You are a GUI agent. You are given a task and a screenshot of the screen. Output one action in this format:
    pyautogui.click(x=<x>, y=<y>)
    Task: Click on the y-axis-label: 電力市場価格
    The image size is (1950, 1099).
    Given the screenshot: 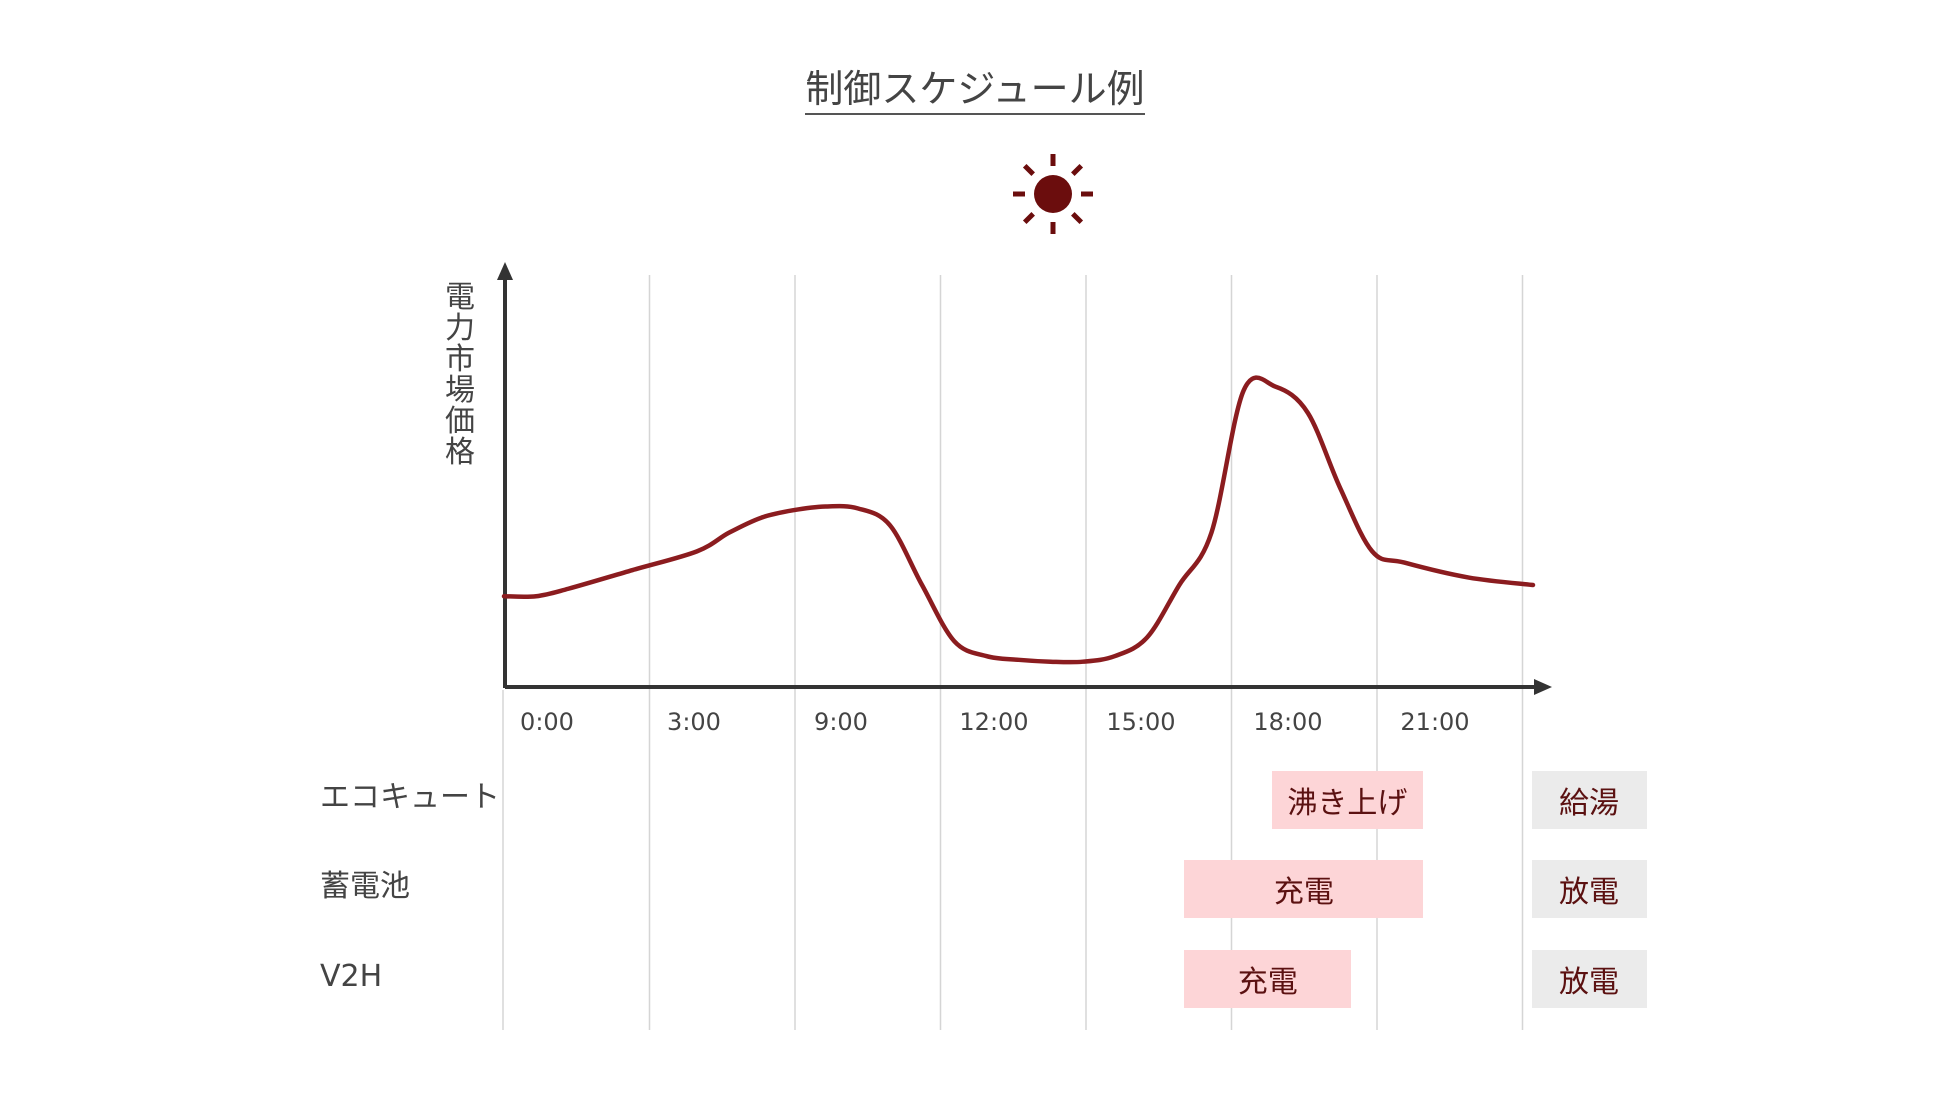 What is the action you would take?
    pyautogui.click(x=460, y=375)
    